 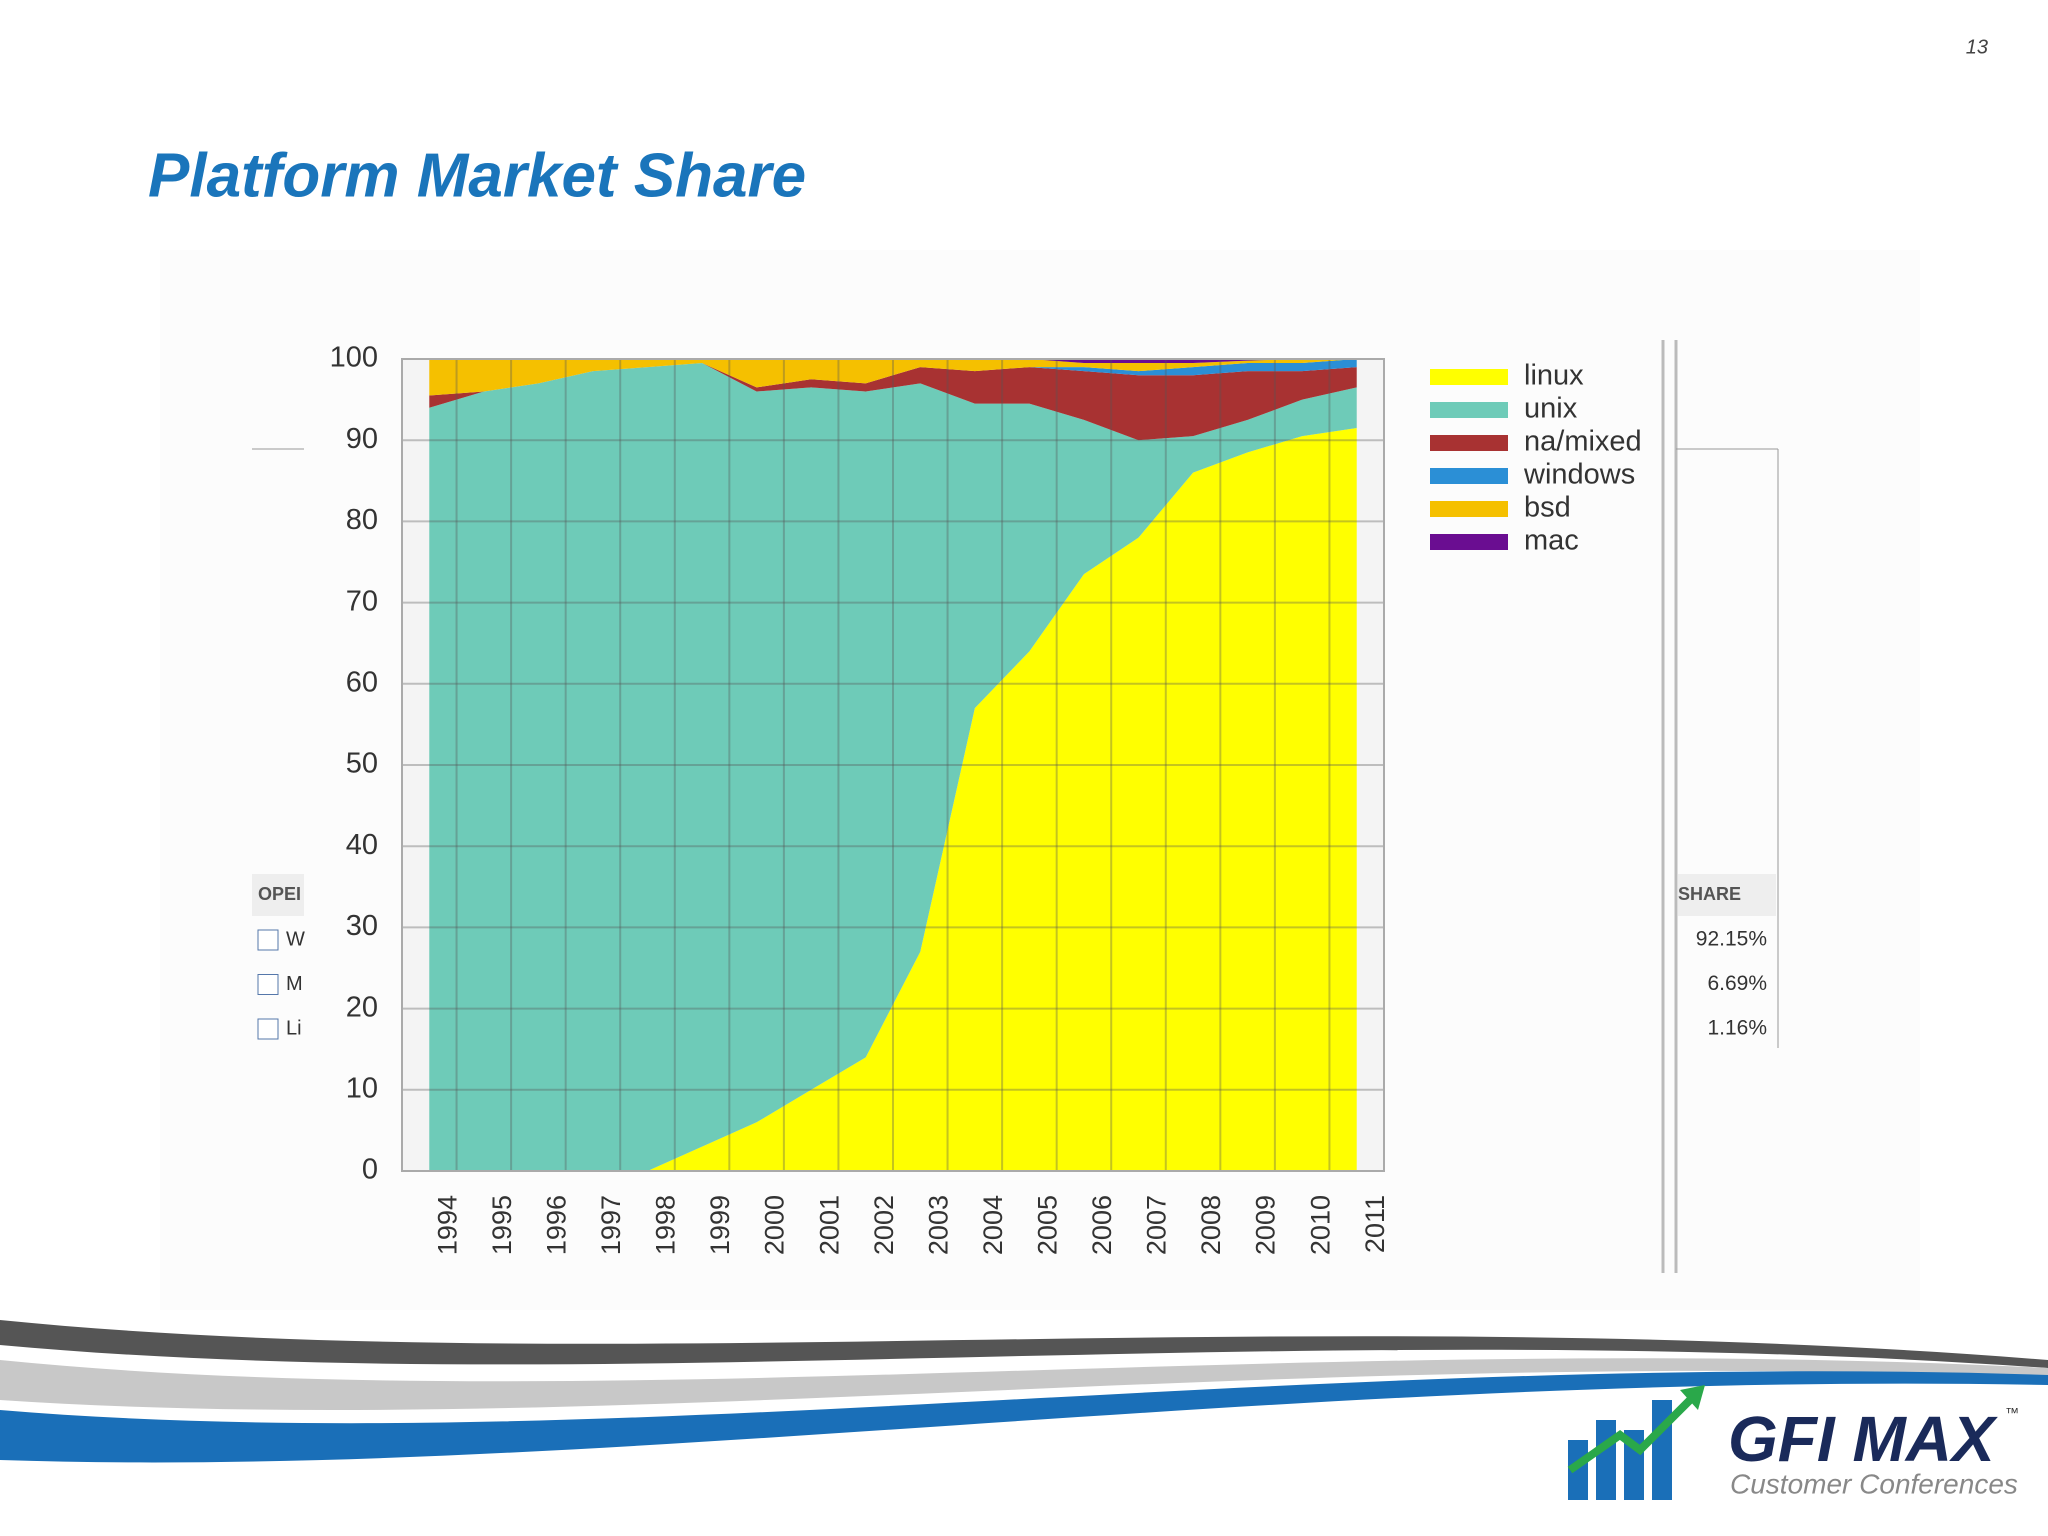 I want to click on y-tick-label: 50, so click(x=362, y=764).